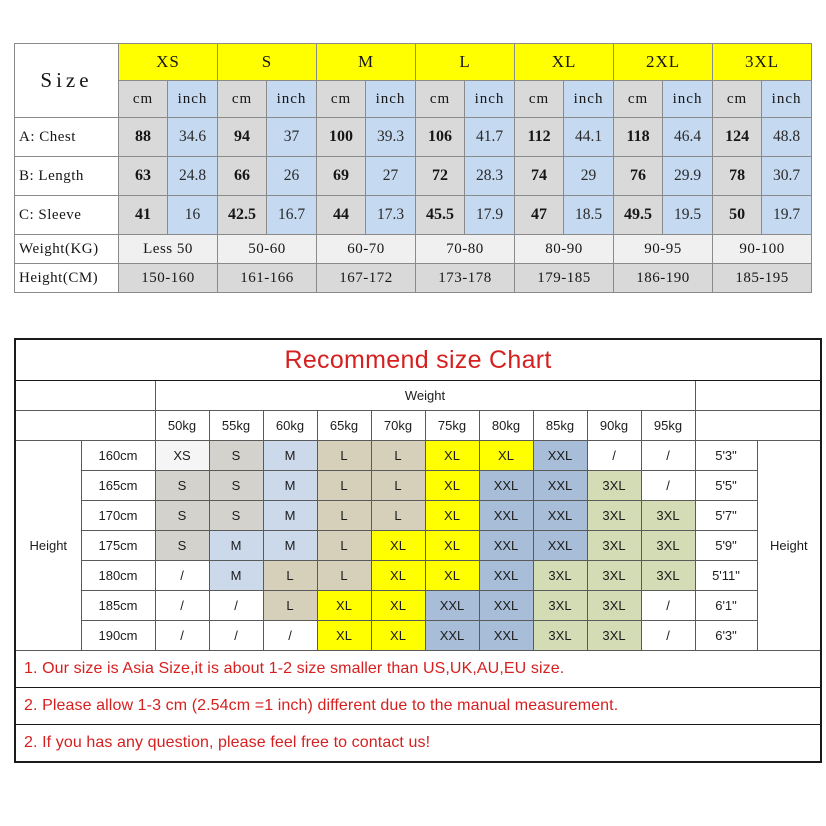  What do you see at coordinates (758, 395) in the screenshot?
I see `header-blank-right` at bounding box center [758, 395].